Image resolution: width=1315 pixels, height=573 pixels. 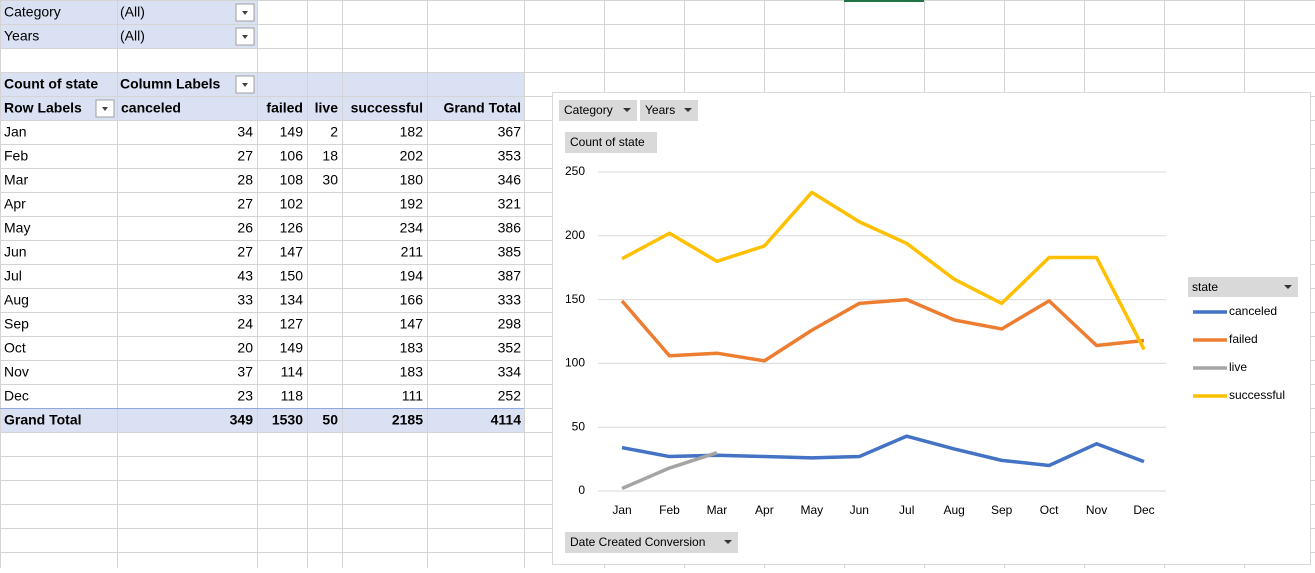 I want to click on series-line, so click(x=883, y=270).